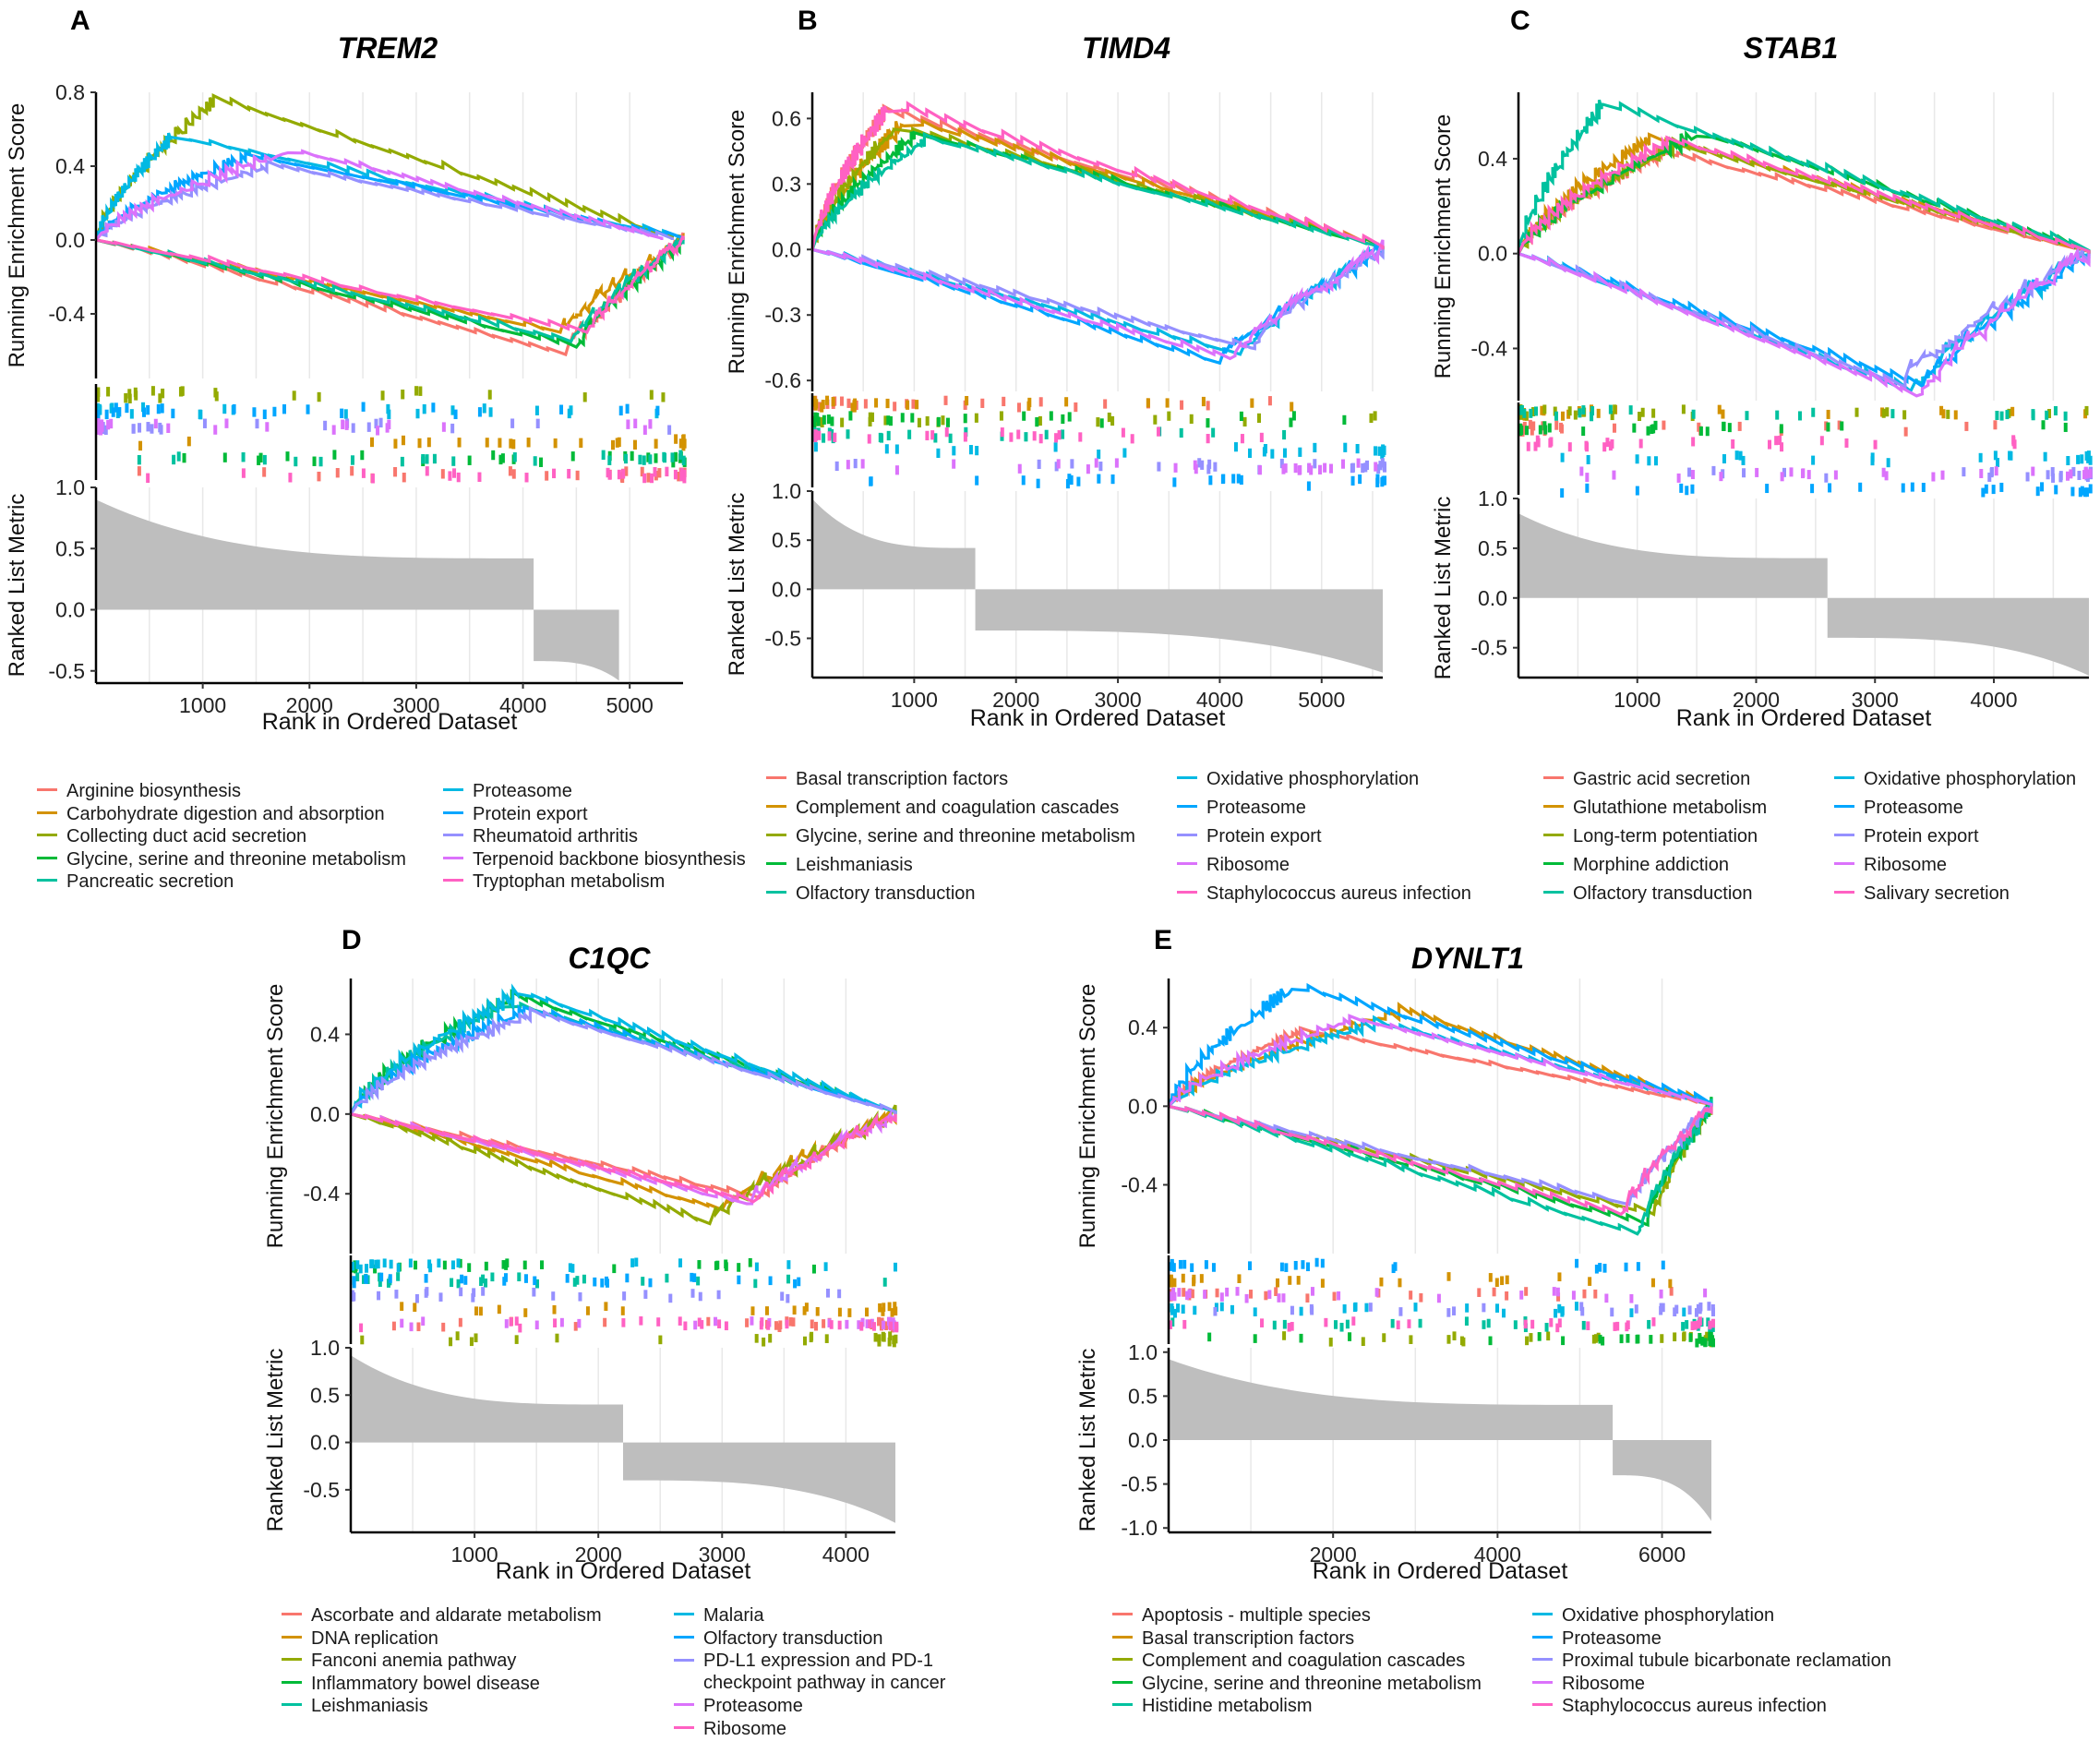  Describe the element at coordinates (1440, 1061) in the screenshot. I see `es-curve-ribosome` at that location.